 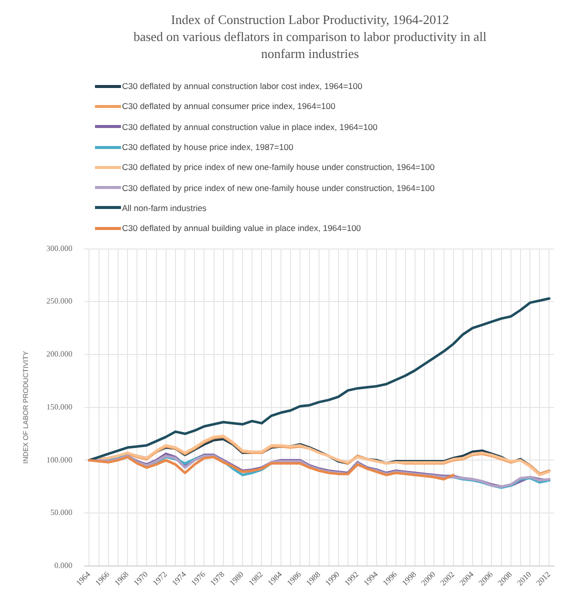 What do you see at coordinates (59, 301) in the screenshot?
I see `y-tick-label: 250.000` at bounding box center [59, 301].